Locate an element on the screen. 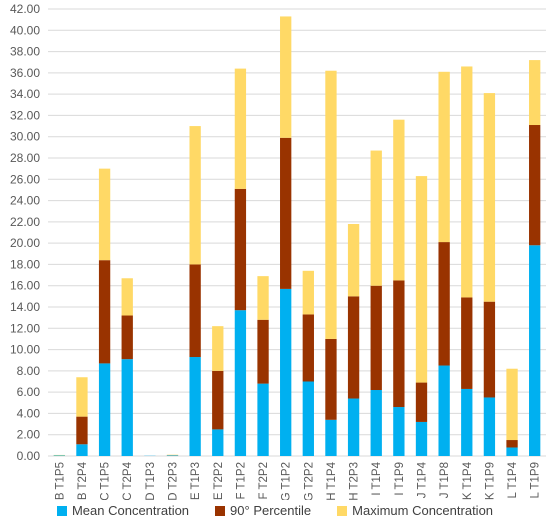 This screenshot has height=524, width=550. x-tick-label: I T1P4 is located at coordinates (377, 478).